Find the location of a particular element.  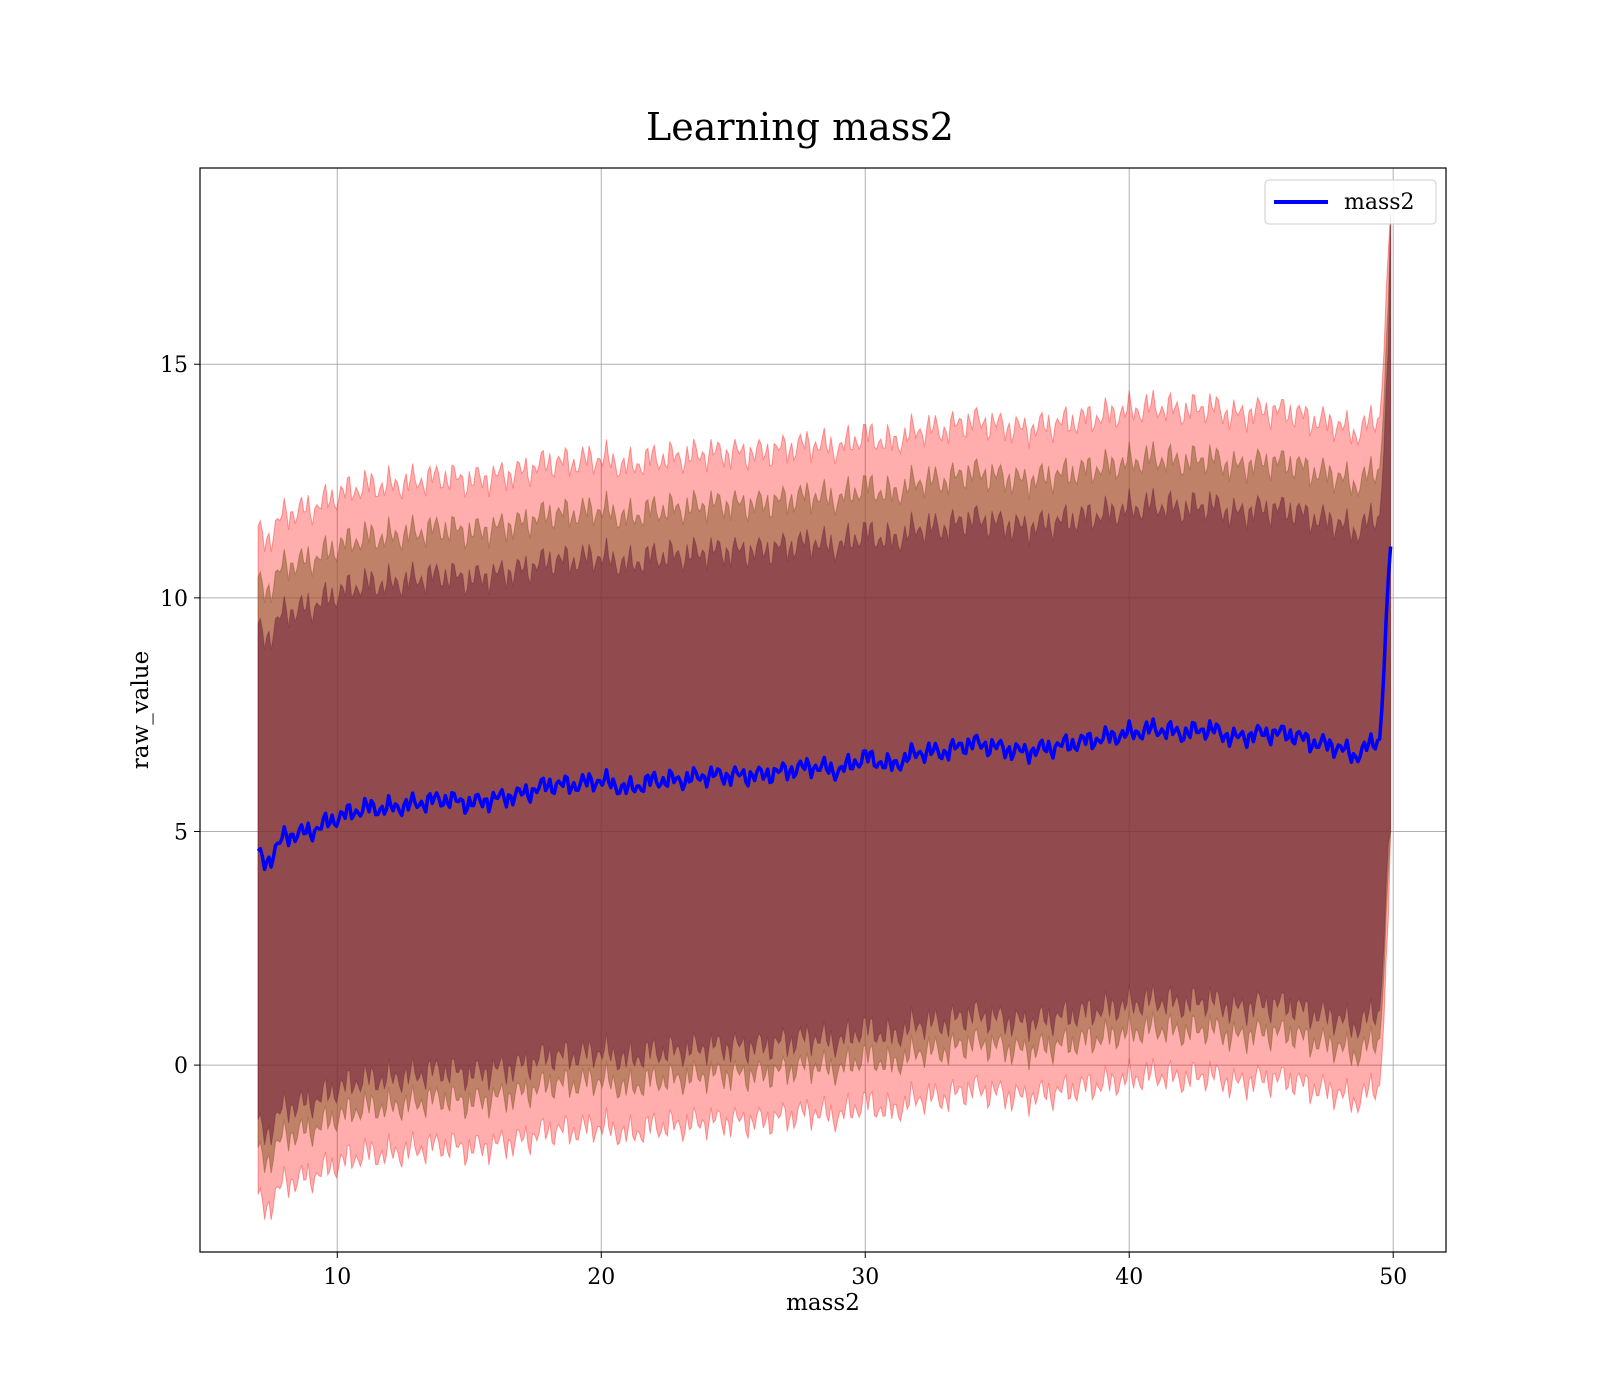

legend-box is located at coordinates (1350, 202).